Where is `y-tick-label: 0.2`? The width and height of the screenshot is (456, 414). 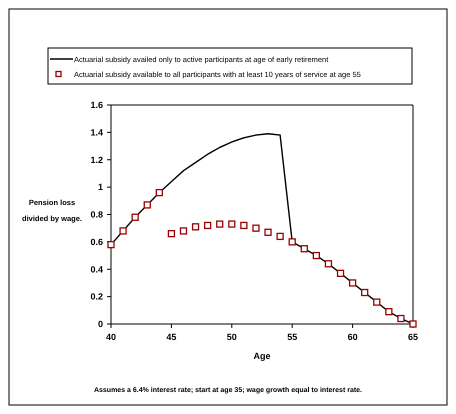
y-tick-label: 0.2 is located at coordinates (96, 297).